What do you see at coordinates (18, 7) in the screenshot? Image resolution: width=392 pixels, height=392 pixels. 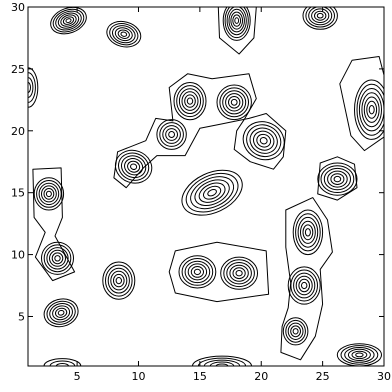 I see `y-tick-label: 30` at bounding box center [18, 7].